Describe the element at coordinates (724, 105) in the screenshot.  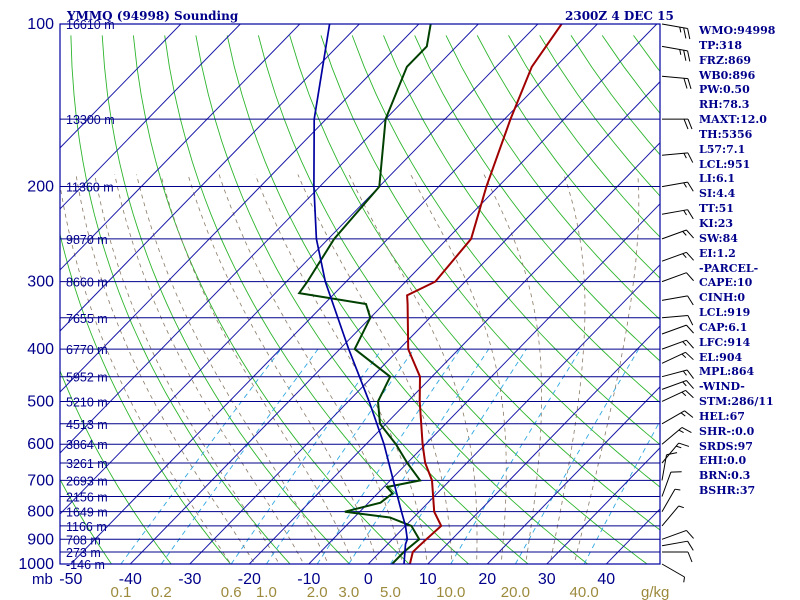
I see `index-item: RH:78.3` at that location.